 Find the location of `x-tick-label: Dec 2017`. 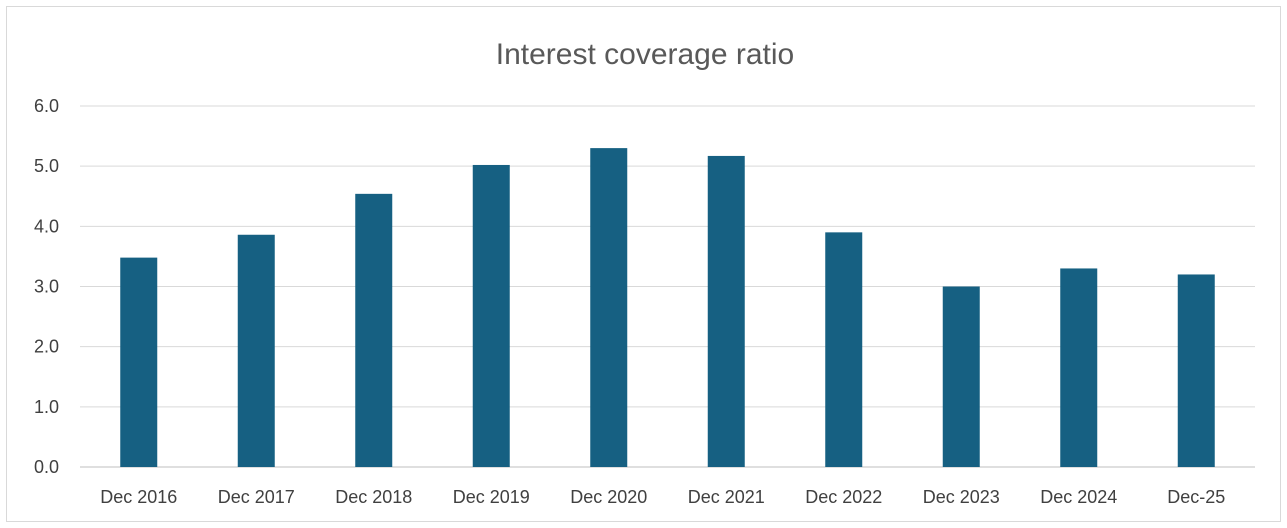

x-tick-label: Dec 2017 is located at coordinates (256, 497).